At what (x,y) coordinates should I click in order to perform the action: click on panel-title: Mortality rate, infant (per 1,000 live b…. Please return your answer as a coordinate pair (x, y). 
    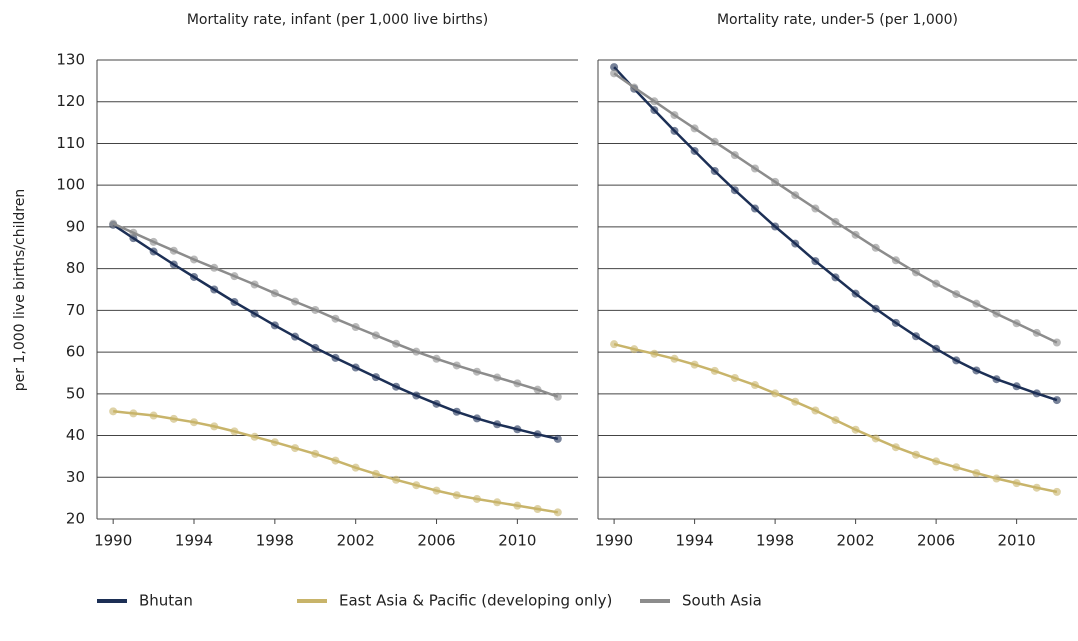
    Looking at the image, I should click on (337, 20).